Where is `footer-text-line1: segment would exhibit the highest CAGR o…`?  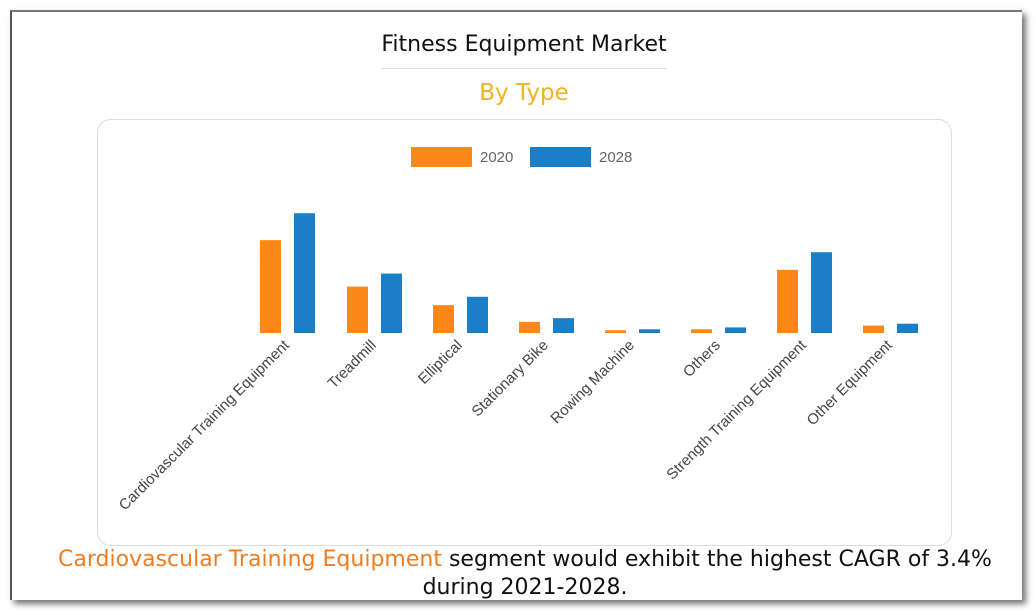 footer-text-line1: segment would exhibit the highest CAGR o… is located at coordinates (716, 559).